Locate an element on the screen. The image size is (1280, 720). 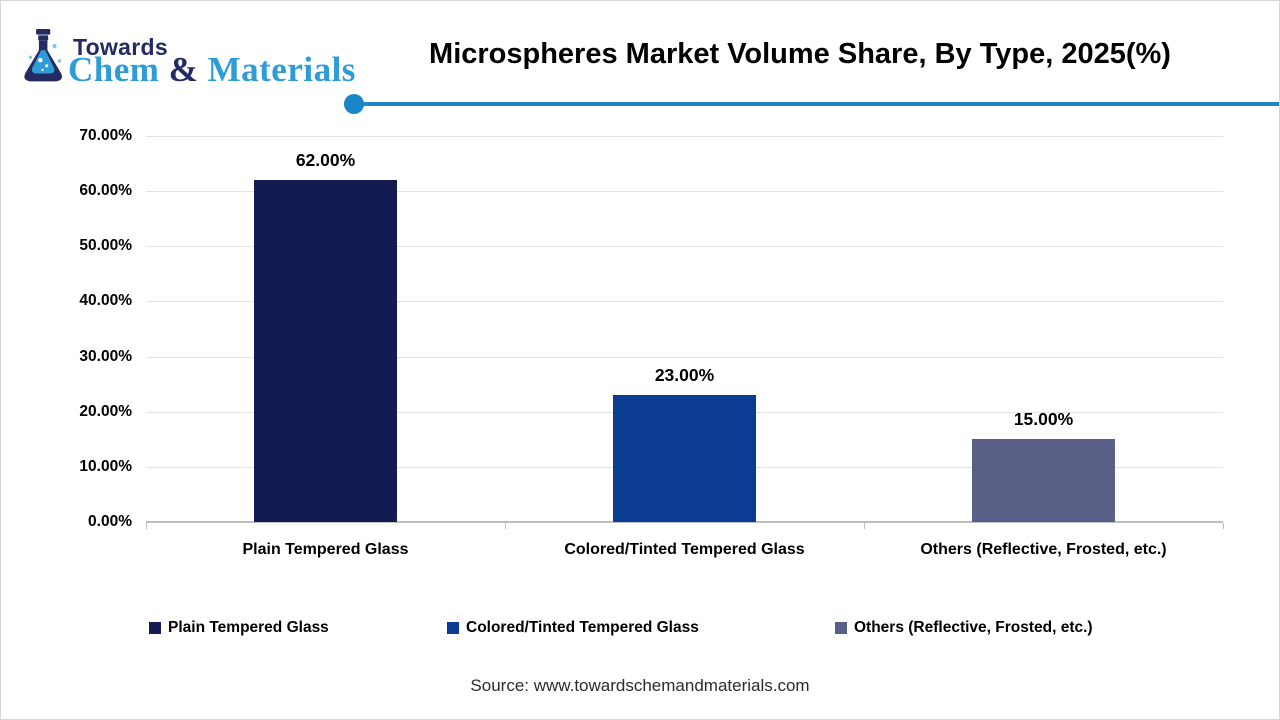
legend-label: Others (Reflective, Frosted, etc.) is located at coordinates (973, 627).